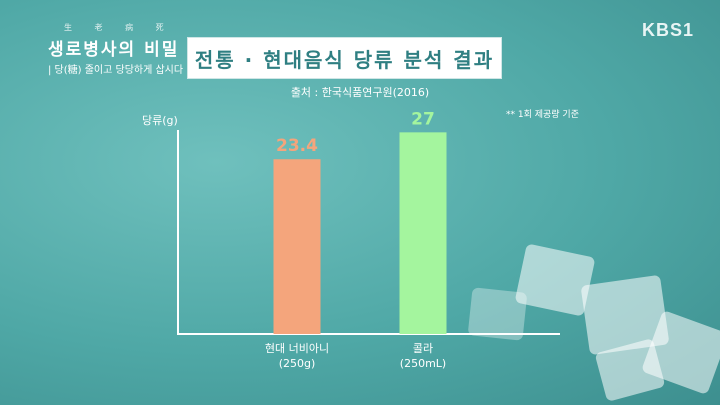 The height and width of the screenshot is (405, 720). What do you see at coordinates (297, 146) in the screenshot?
I see `bar-value-label: 23.4` at bounding box center [297, 146].